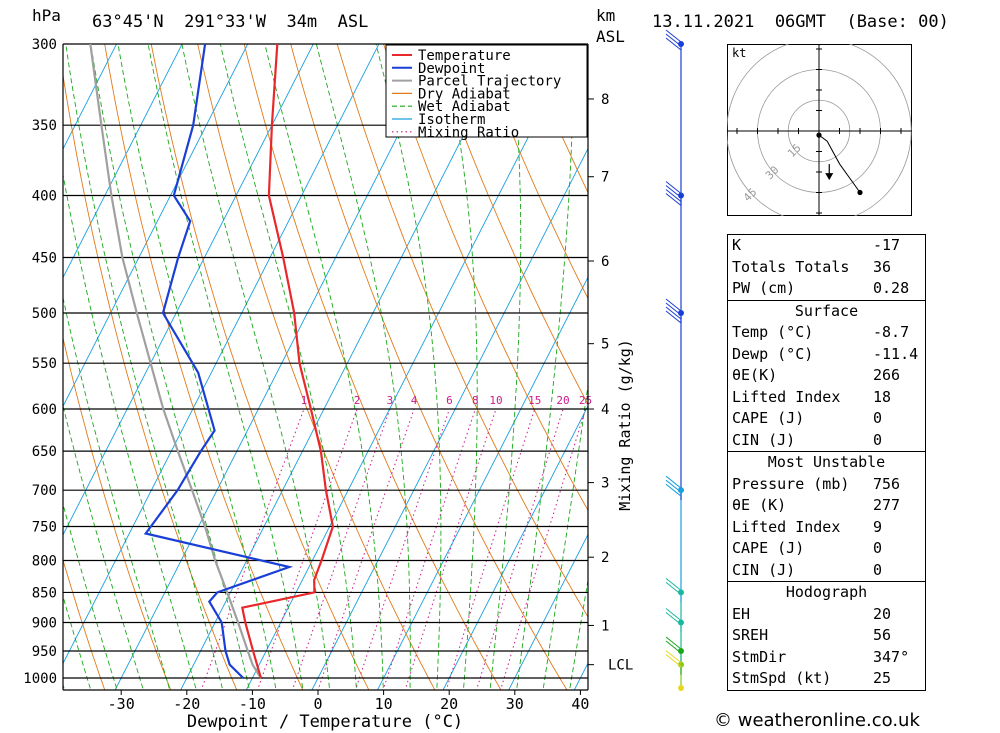 The width and height of the screenshot is (1000, 733). Describe the element at coordinates (882, 266) in the screenshot. I see `index-value: 36` at that location.